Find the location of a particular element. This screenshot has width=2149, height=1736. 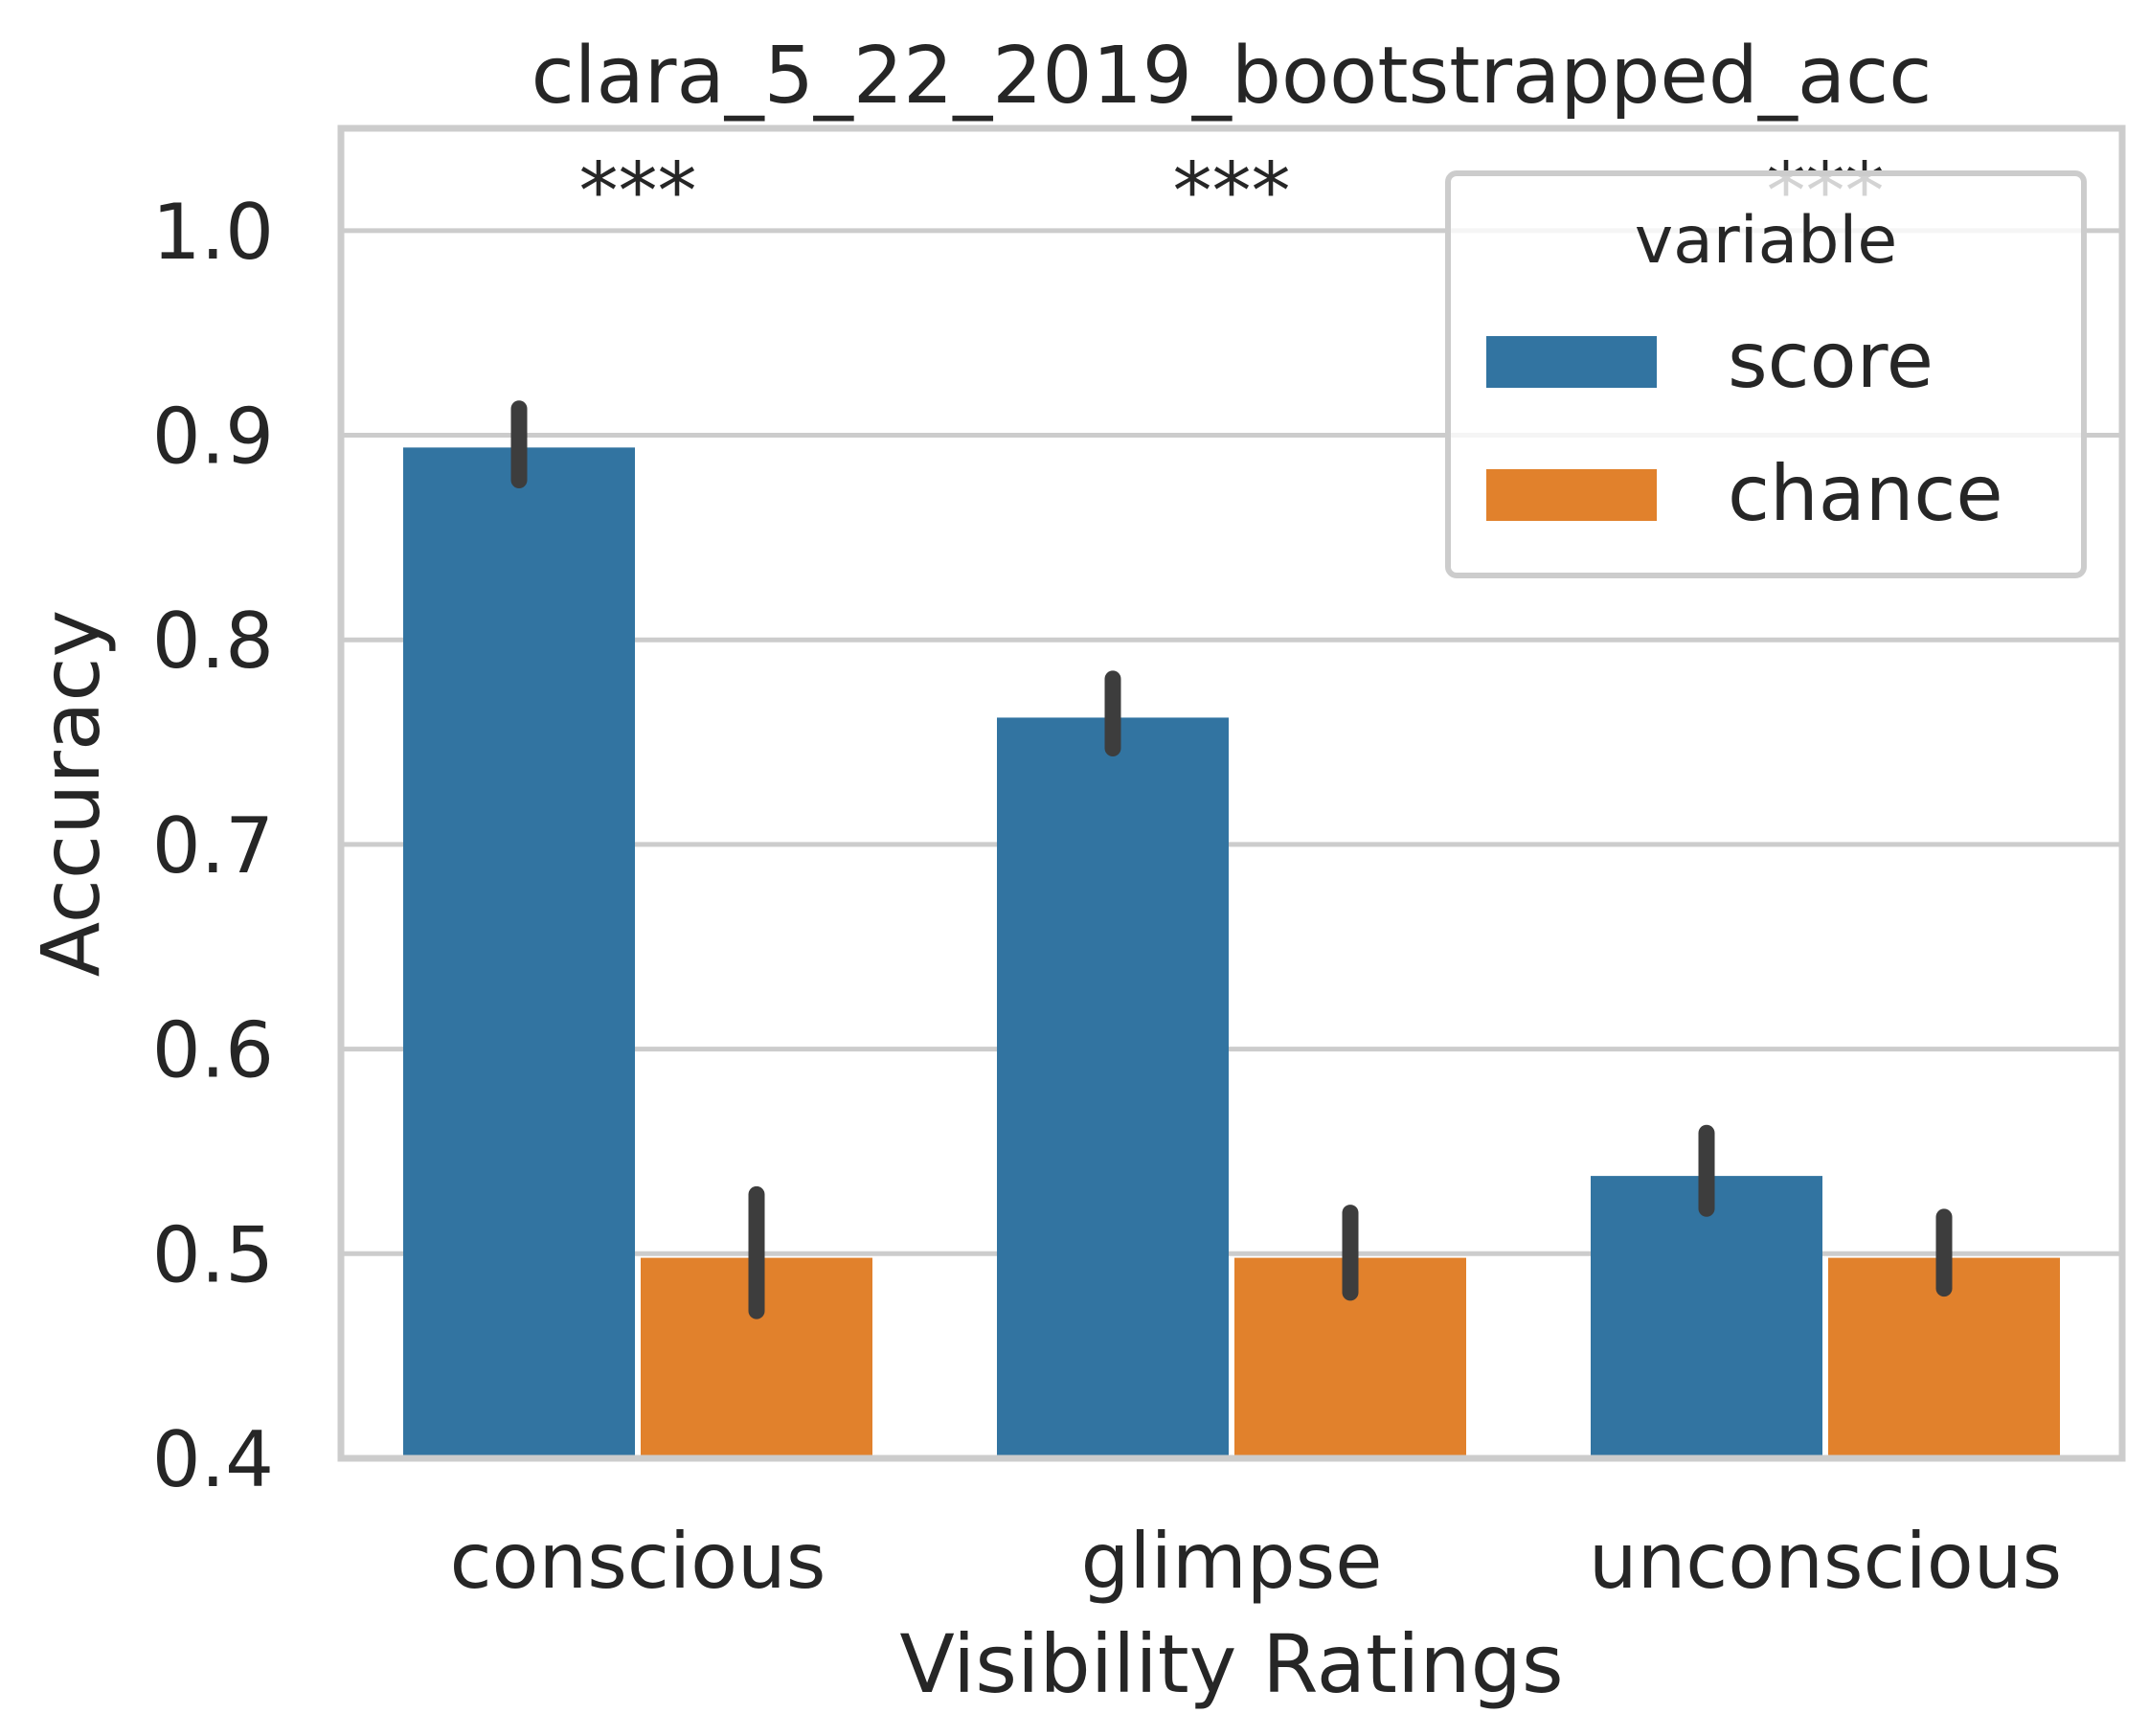

bar-score-unconscious is located at coordinates (1706, 1317).